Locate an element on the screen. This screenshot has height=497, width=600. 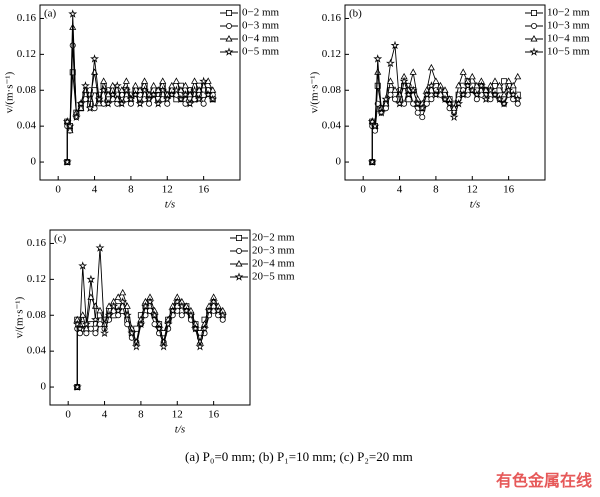
x-axis-label: t/s is located at coordinates (170, 205).